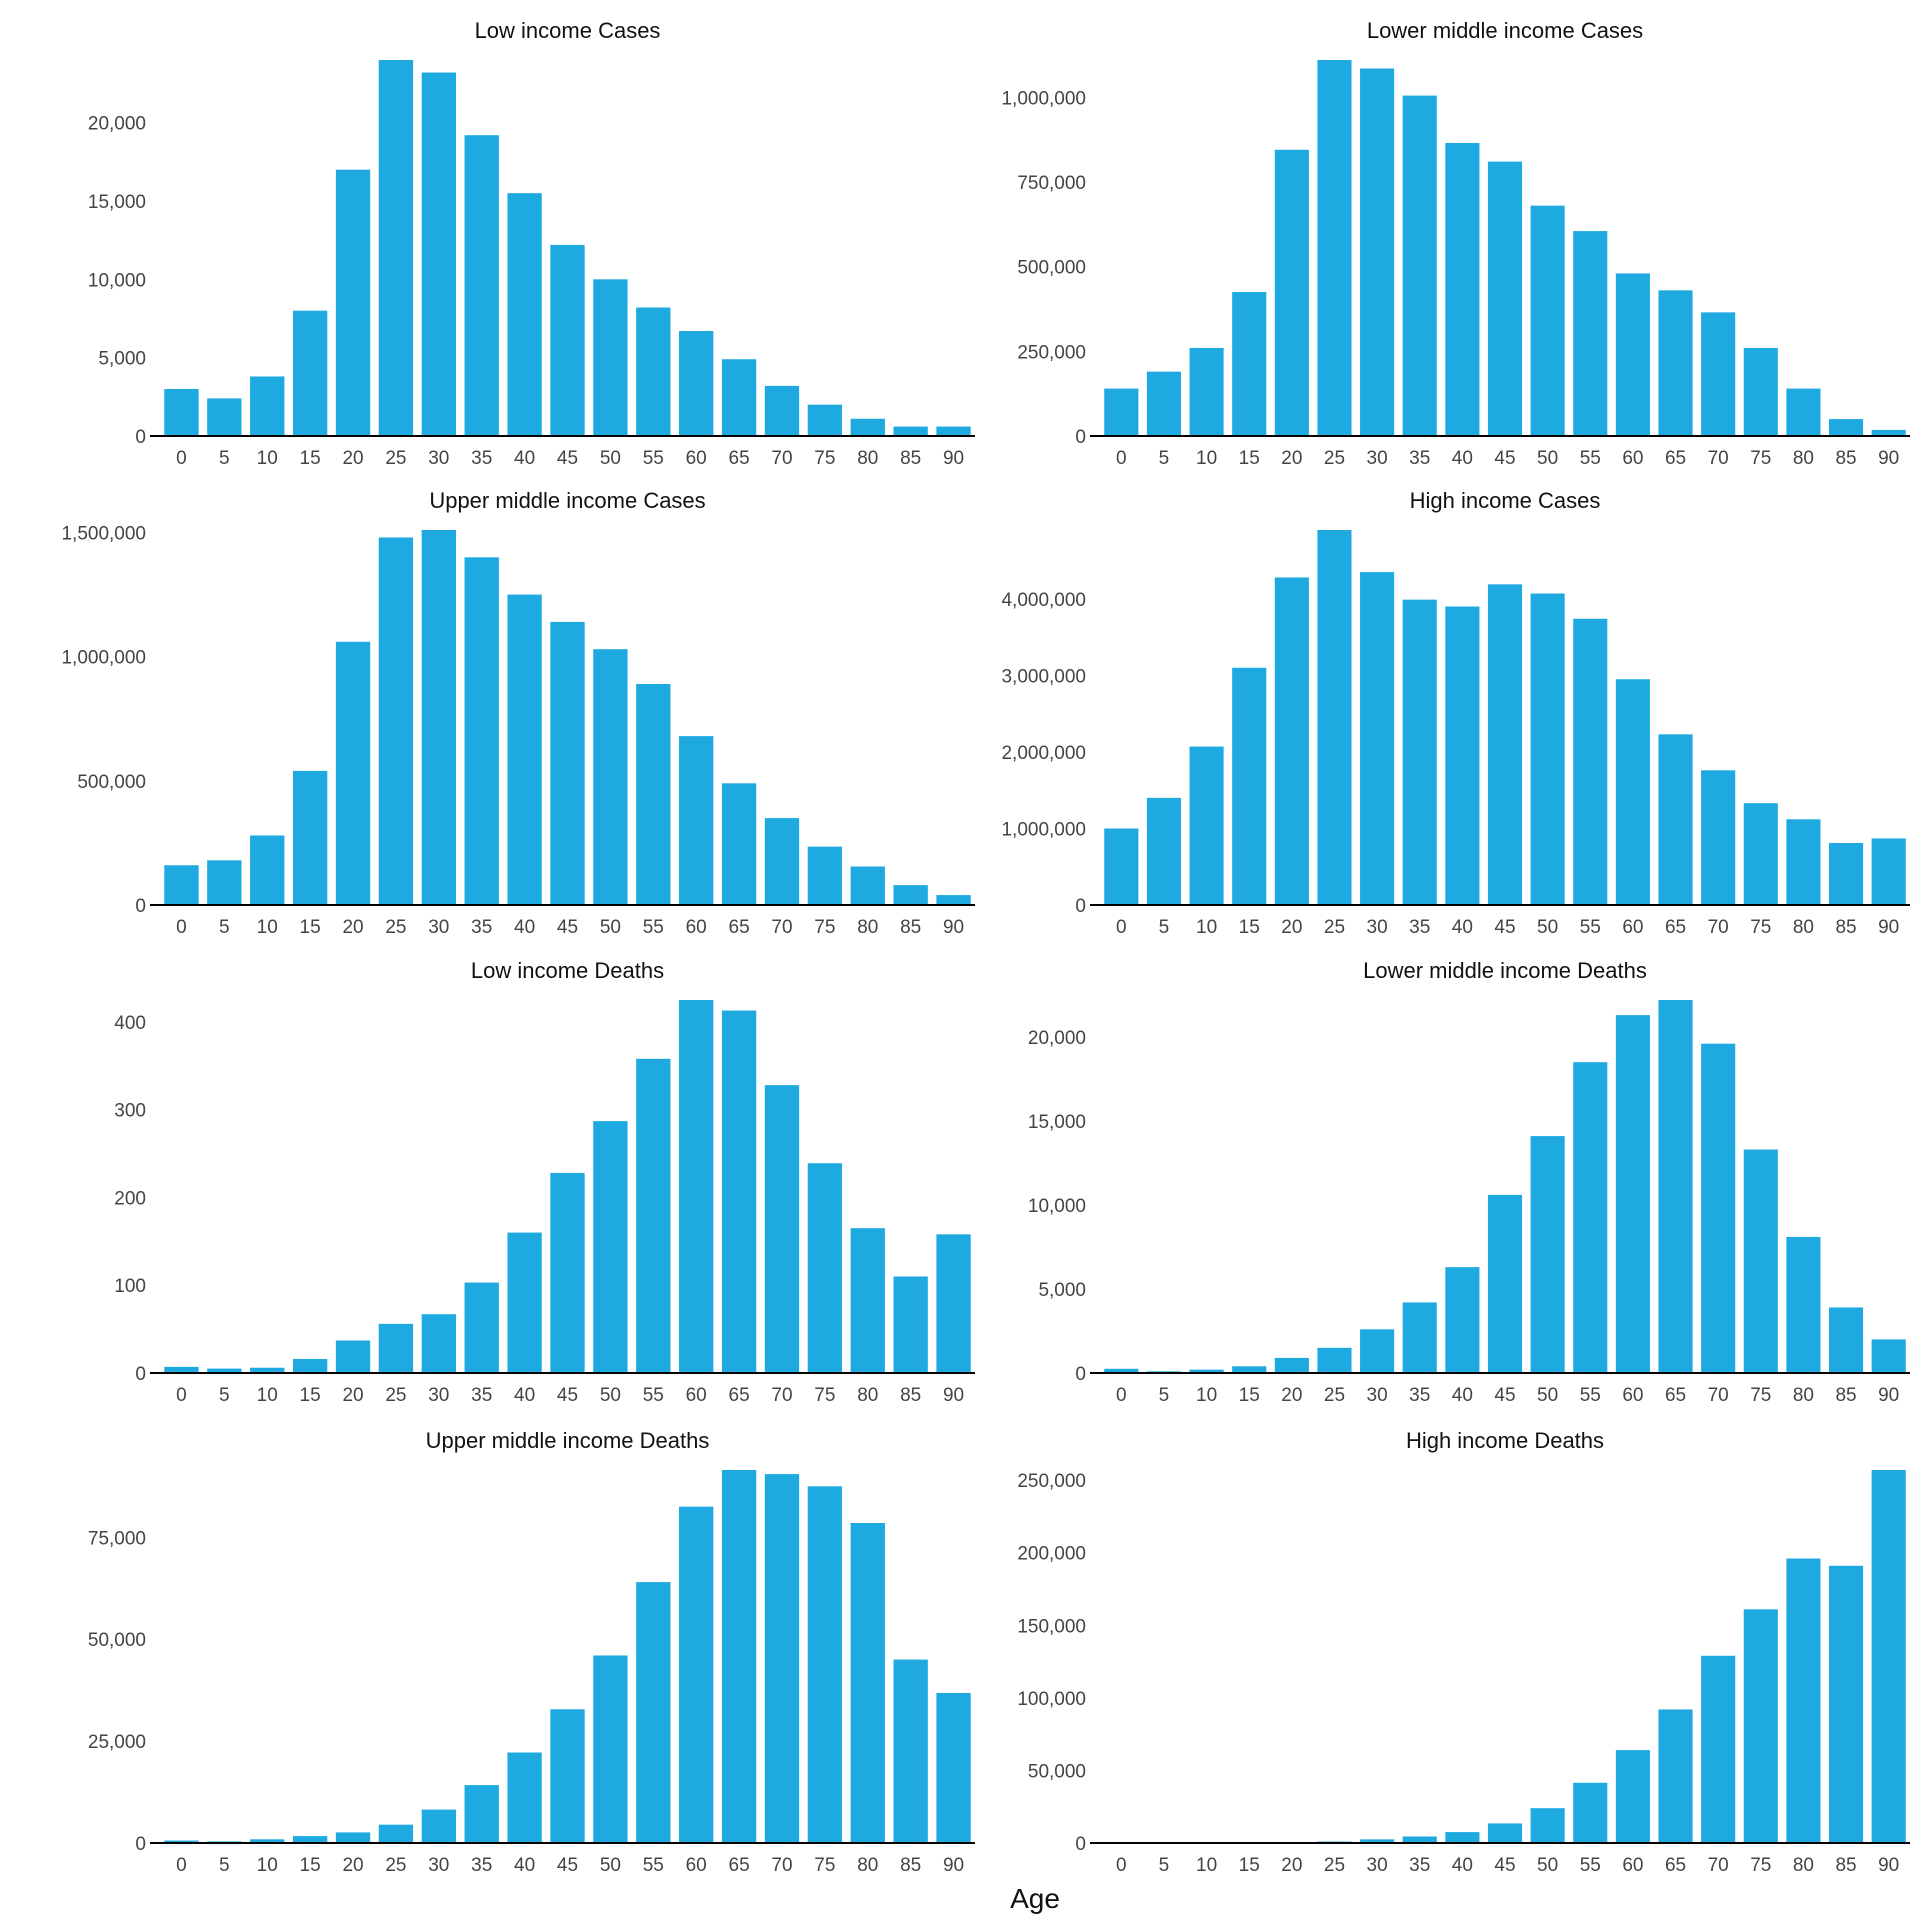 This screenshot has height=1920, width=1920. I want to click on panel-title: Lower middle income Cases, so click(1505, 30).